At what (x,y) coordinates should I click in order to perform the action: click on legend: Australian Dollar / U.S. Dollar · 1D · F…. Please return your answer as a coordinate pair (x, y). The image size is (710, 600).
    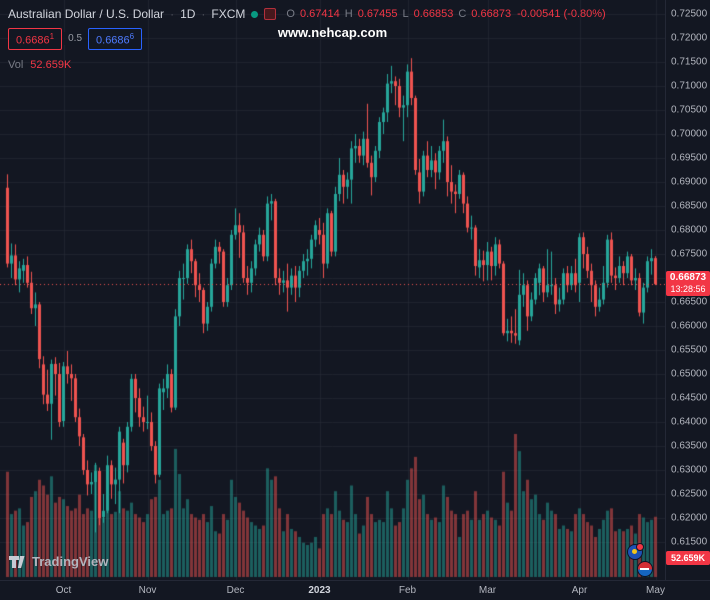
    Looking at the image, I should click on (307, 38).